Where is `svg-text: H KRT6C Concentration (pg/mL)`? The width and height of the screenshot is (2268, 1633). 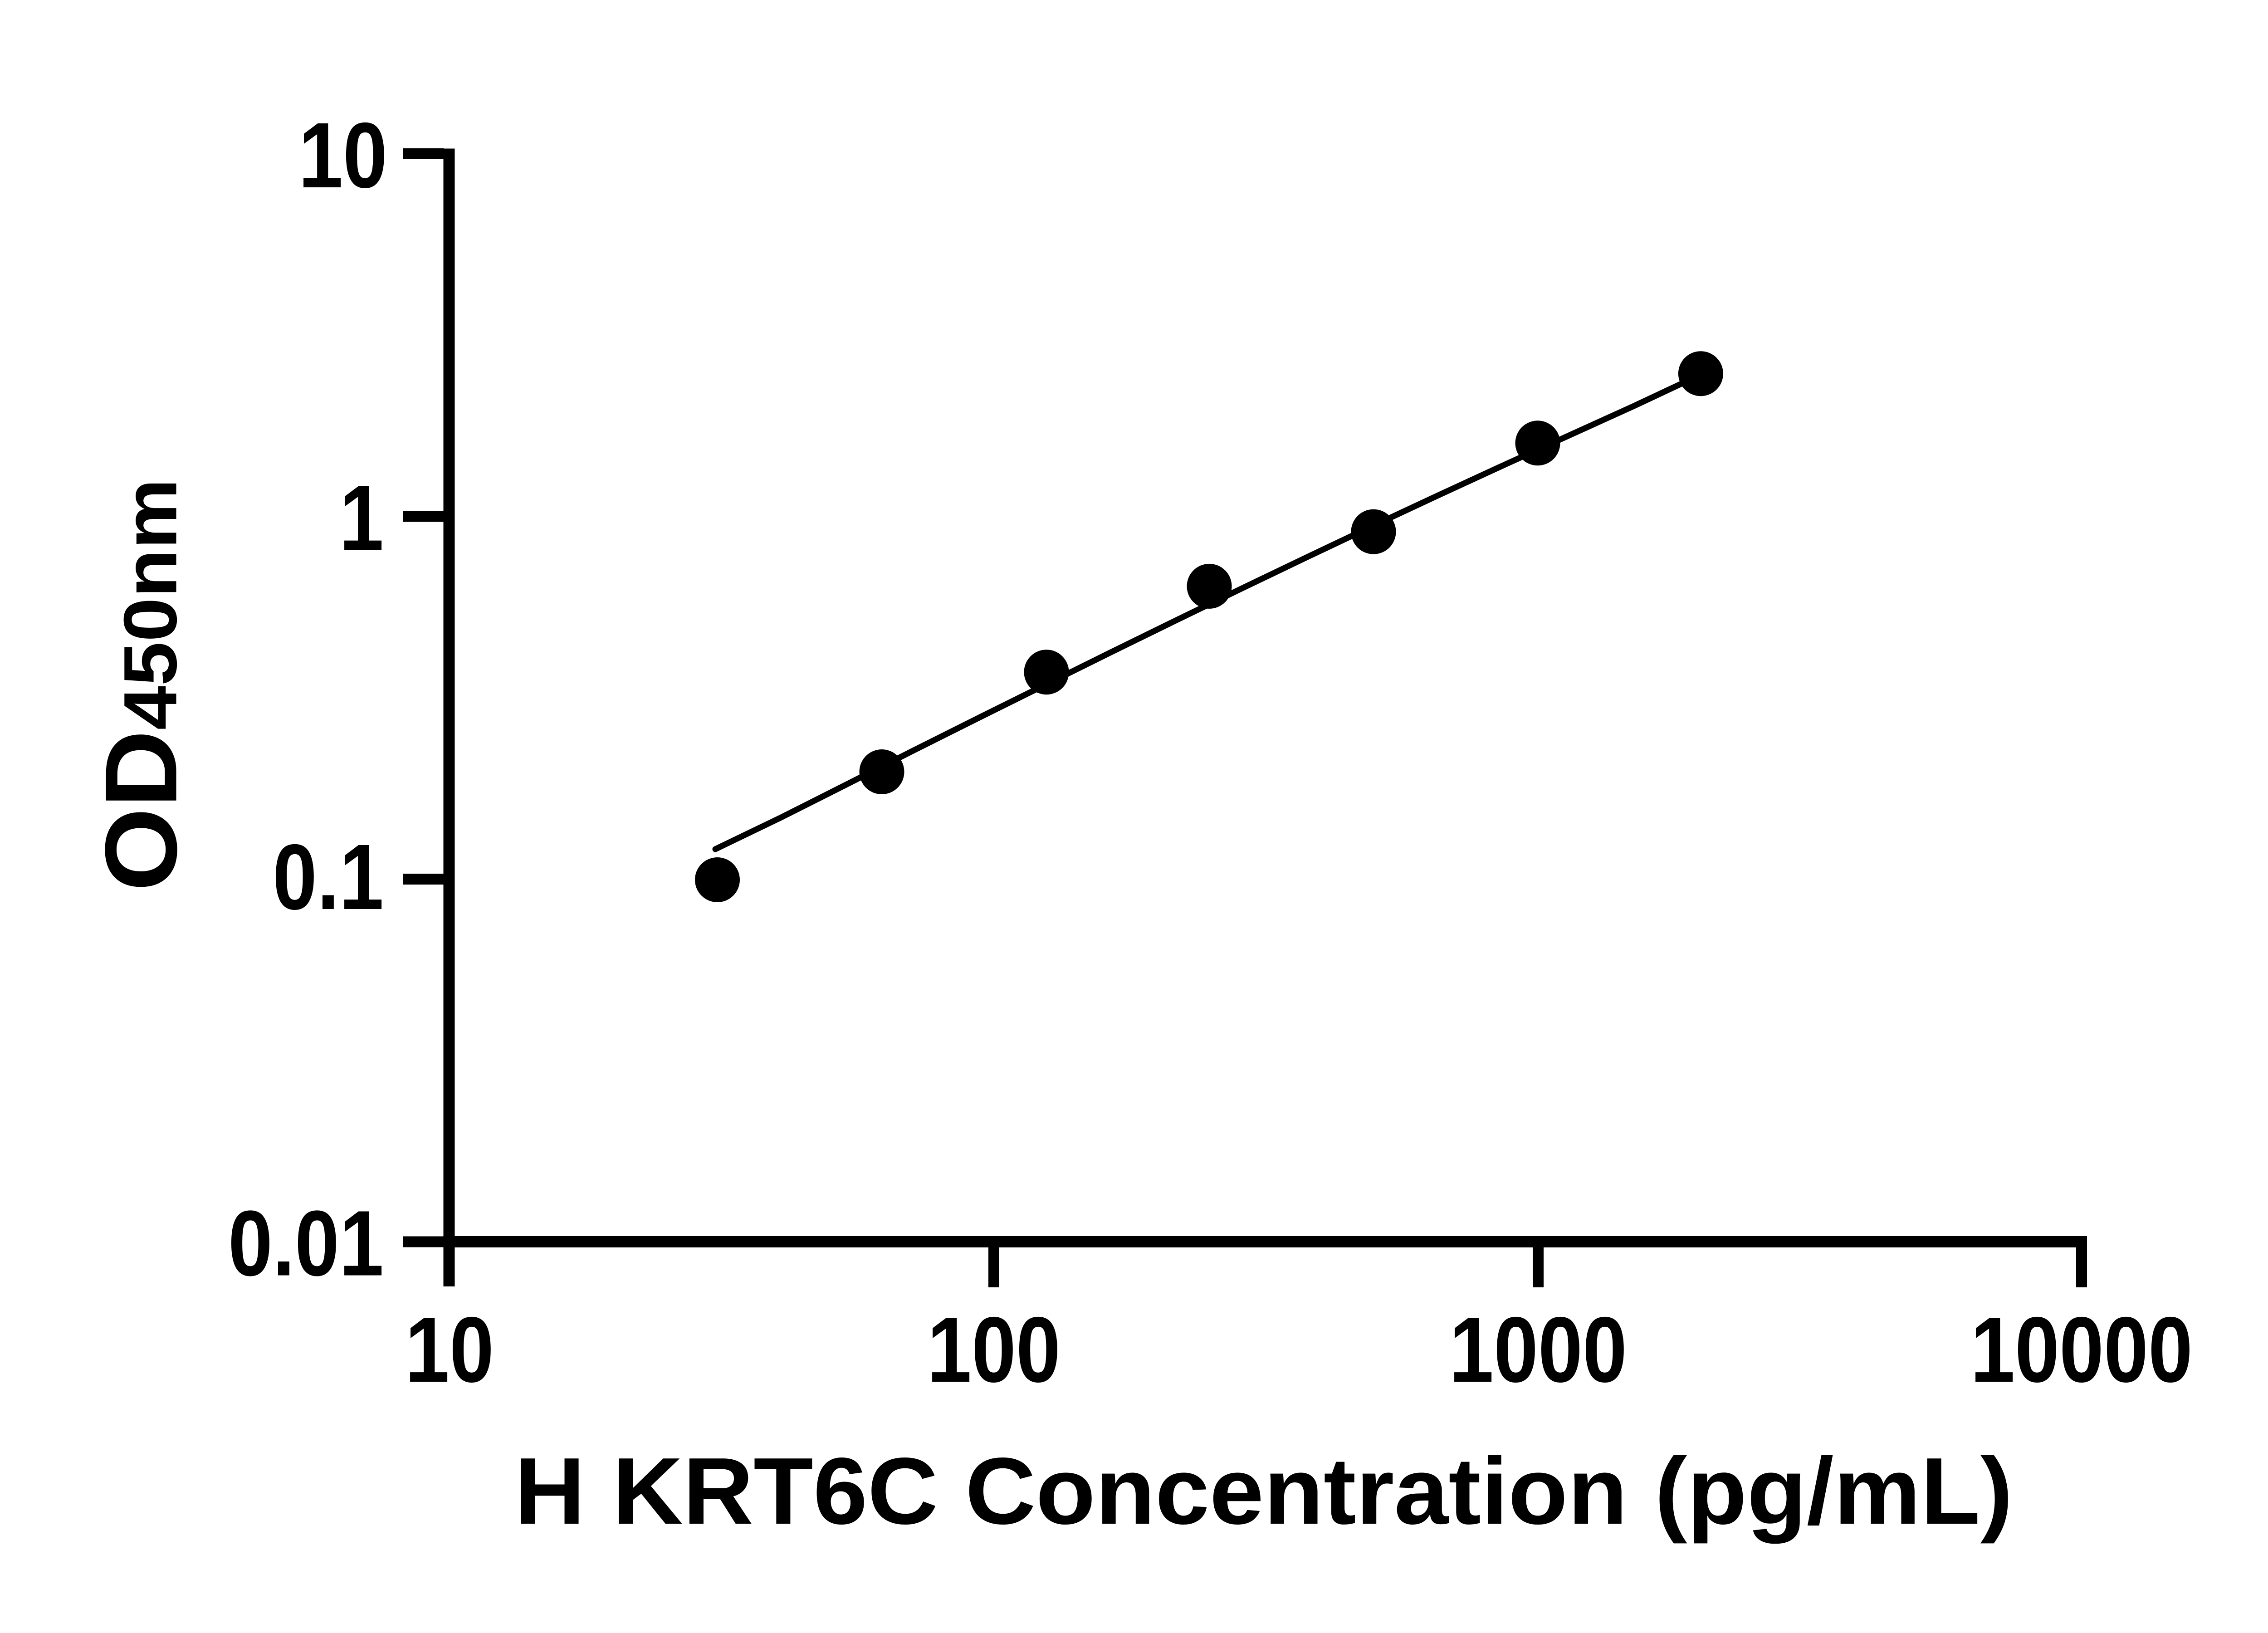
svg-text: H KRT6C Concentration (pg/mL) is located at coordinates (1264, 1491).